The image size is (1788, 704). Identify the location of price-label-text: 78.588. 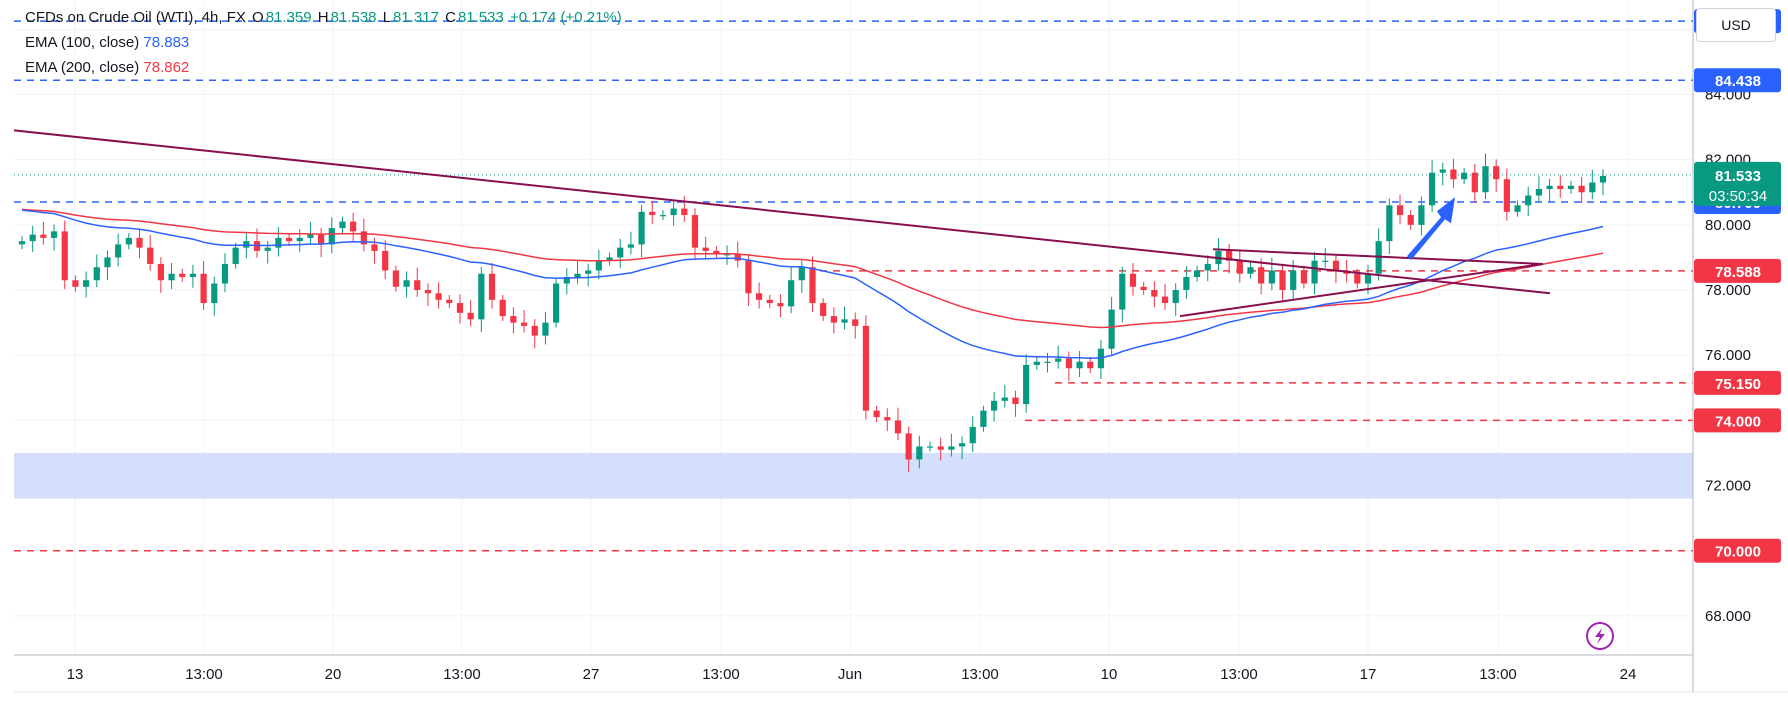
(1738, 272).